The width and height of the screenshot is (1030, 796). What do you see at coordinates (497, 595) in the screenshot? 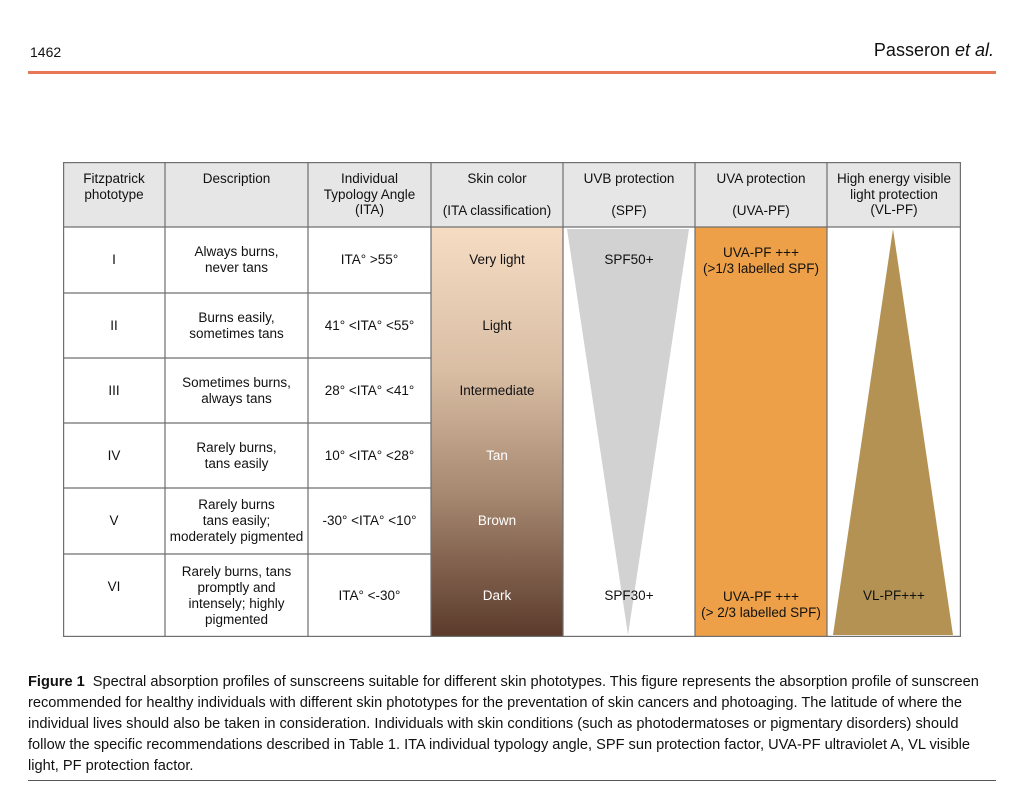
I see `row-6-skin-color: Dark` at bounding box center [497, 595].